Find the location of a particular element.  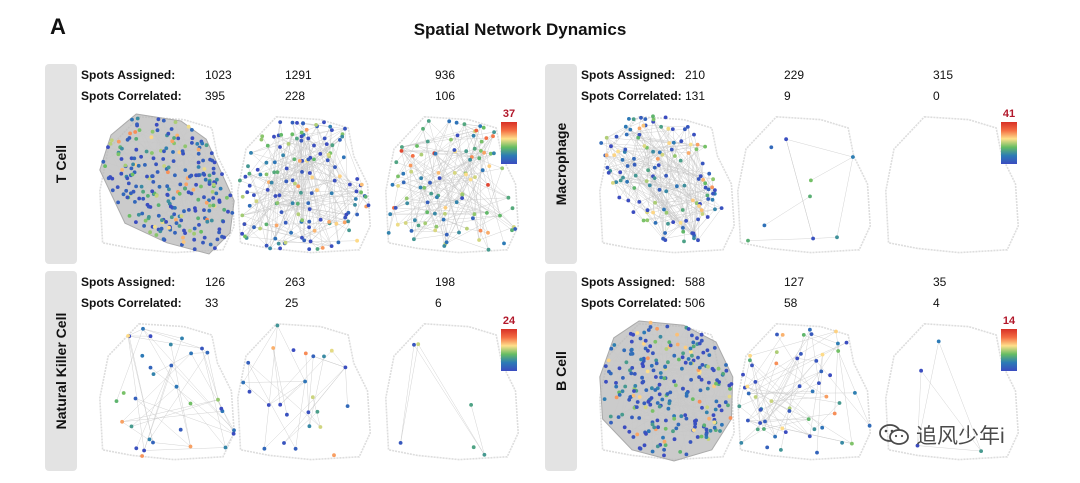

colorbar-max-label: 14 is located at coordinates (1009, 321).